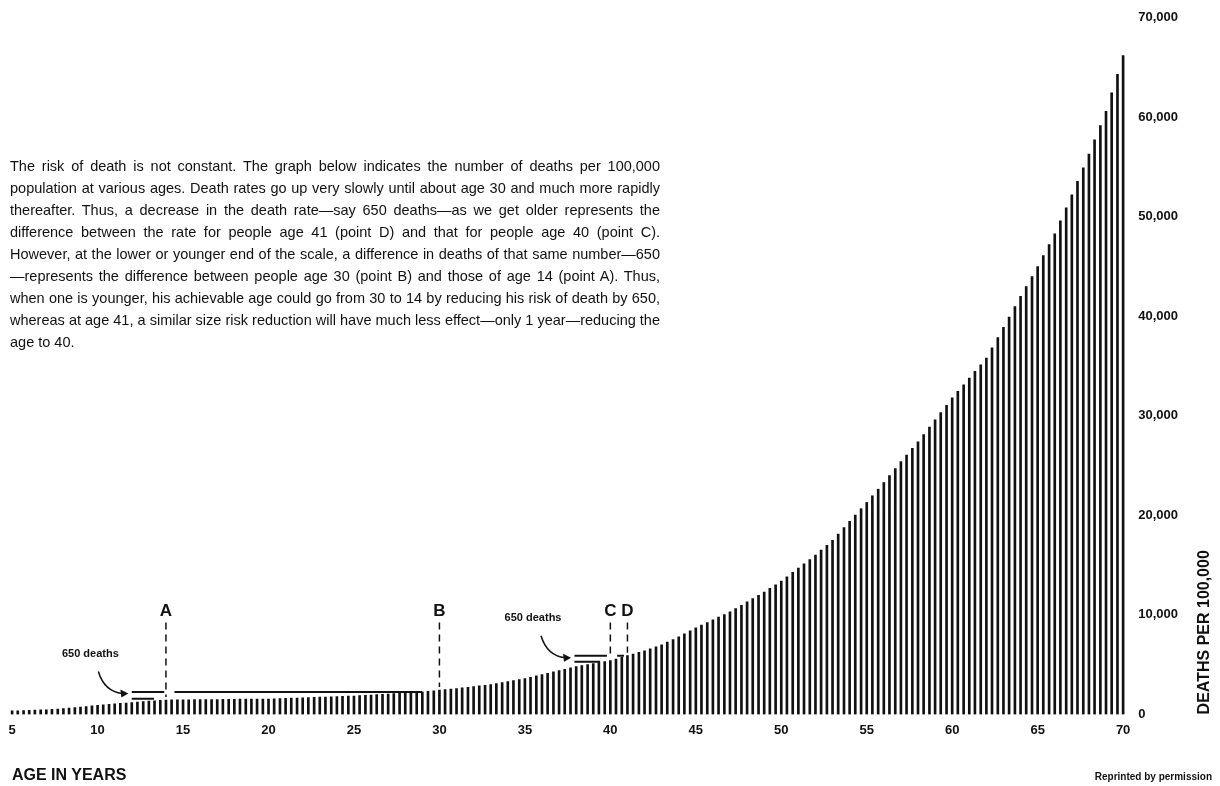  What do you see at coordinates (268, 729) in the screenshot?
I see `x-tick-label: 20` at bounding box center [268, 729].